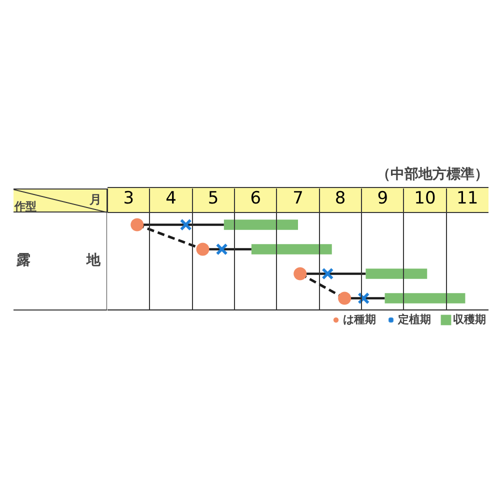 Image resolution: width=500 pixels, height=500 pixels. What do you see at coordinates (340, 198) in the screenshot?
I see `x-tick-label: 8` at bounding box center [340, 198].